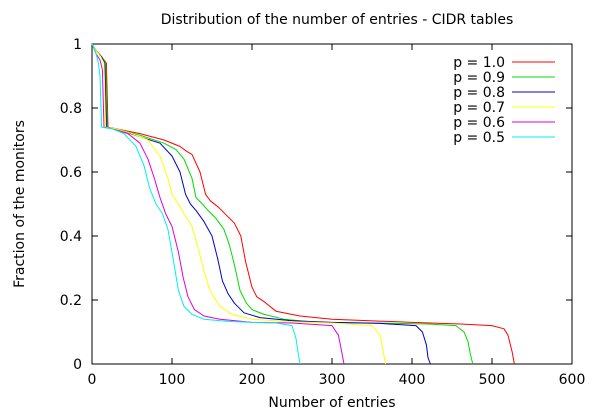 The width and height of the screenshot is (599, 414). What do you see at coordinates (71, 109) in the screenshot?
I see `y-tick-label: 0.8` at bounding box center [71, 109].